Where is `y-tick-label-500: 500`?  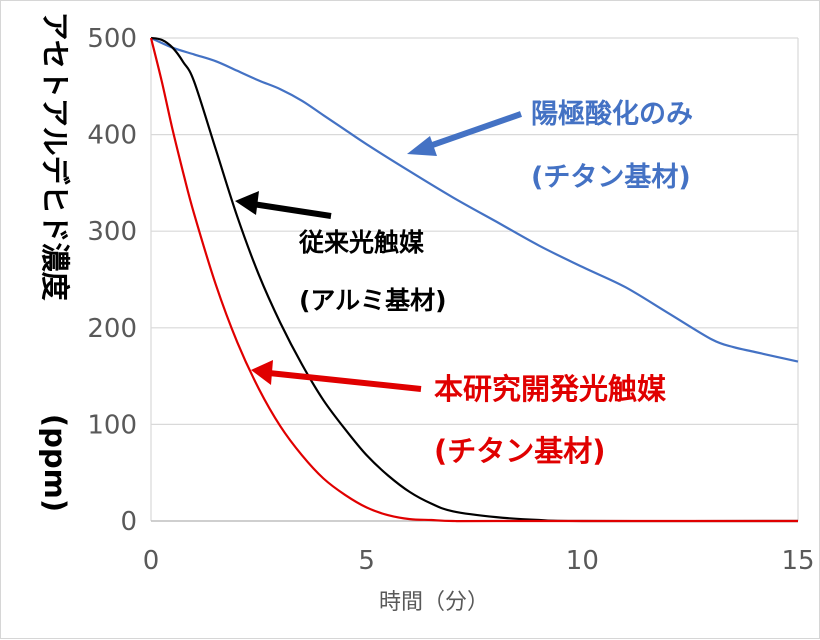
y-tick-label-500: 500 is located at coordinates (112, 39).